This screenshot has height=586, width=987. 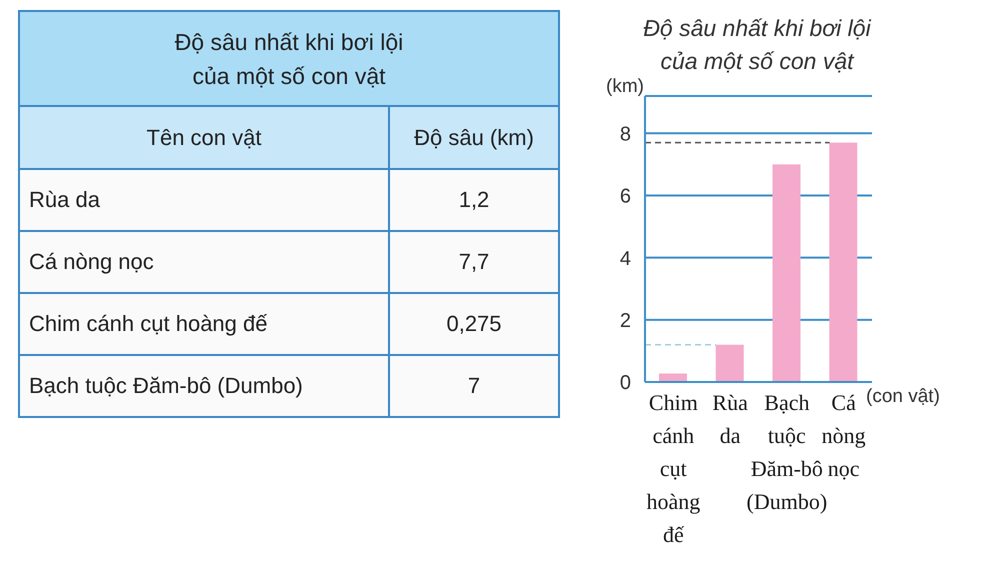 I want to click on chart-title: Độ sâu nhất khi bơi lội của một số con vật, so click(x=757, y=44).